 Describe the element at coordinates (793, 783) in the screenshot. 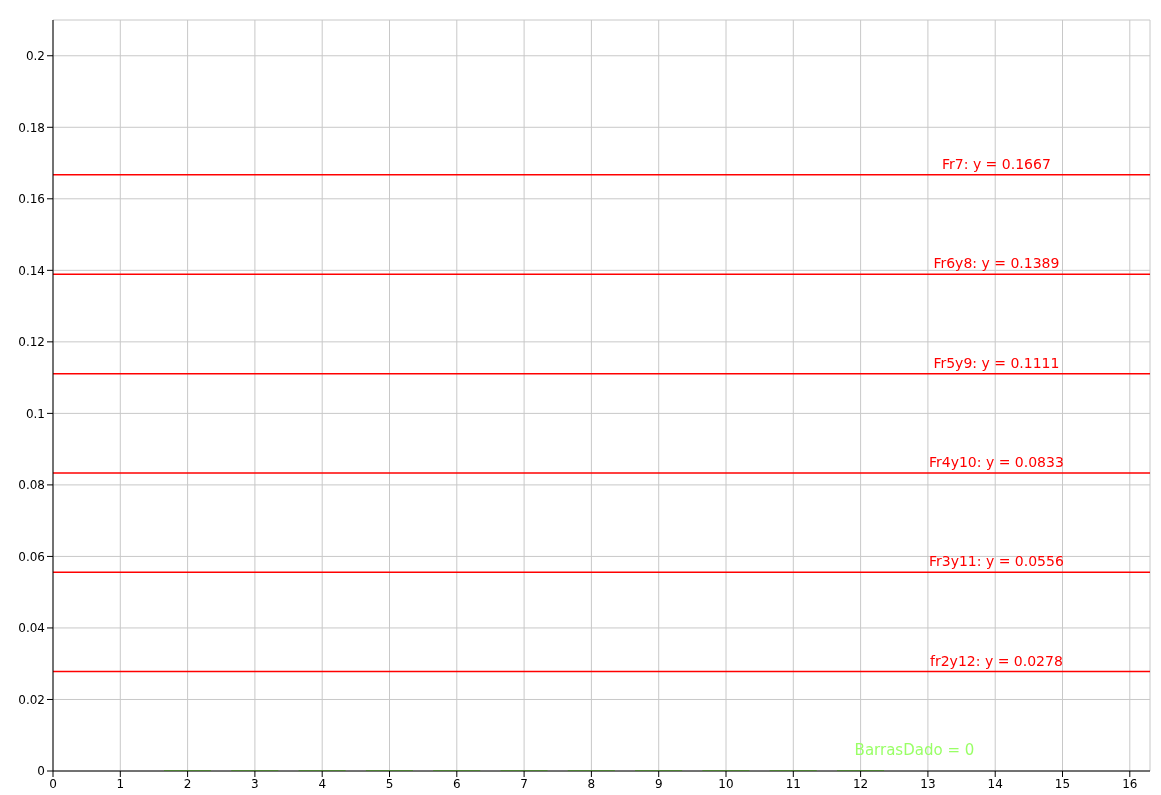

I see `x-tick-label: 11` at that location.